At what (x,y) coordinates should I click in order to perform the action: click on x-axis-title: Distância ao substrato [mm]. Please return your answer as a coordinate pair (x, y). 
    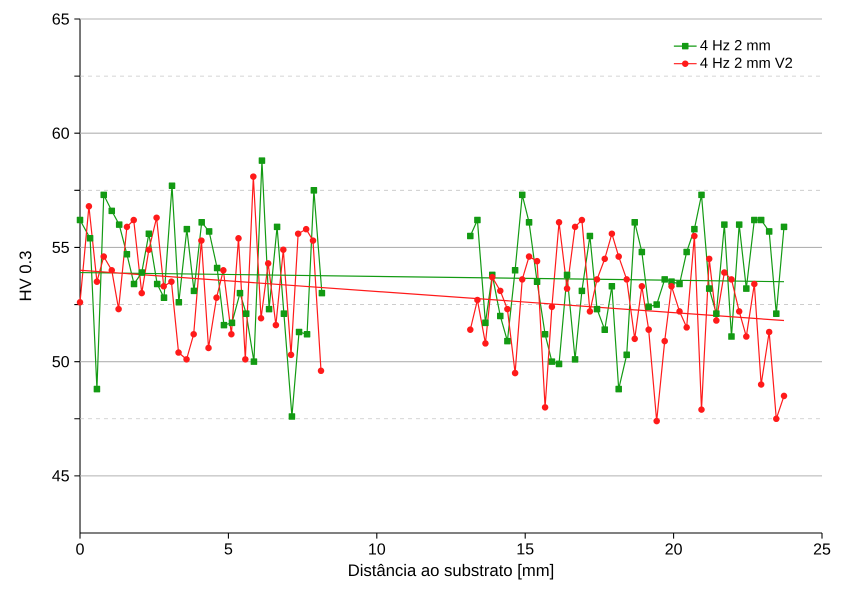
    Looking at the image, I should click on (451, 572).